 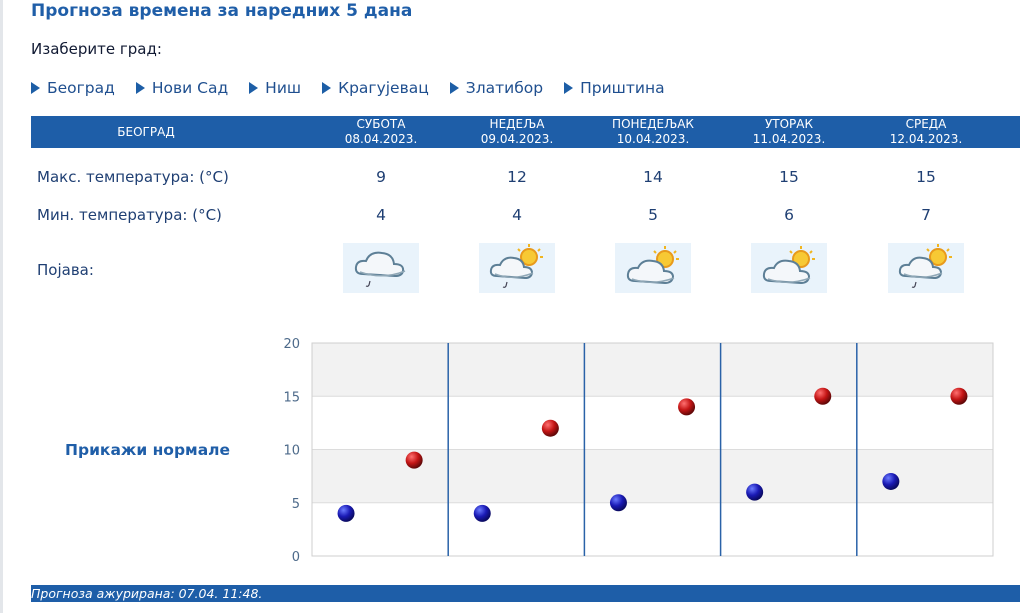 What do you see at coordinates (517, 139) in the screenshot?
I see `day-date: 09.04.2023.` at bounding box center [517, 139].